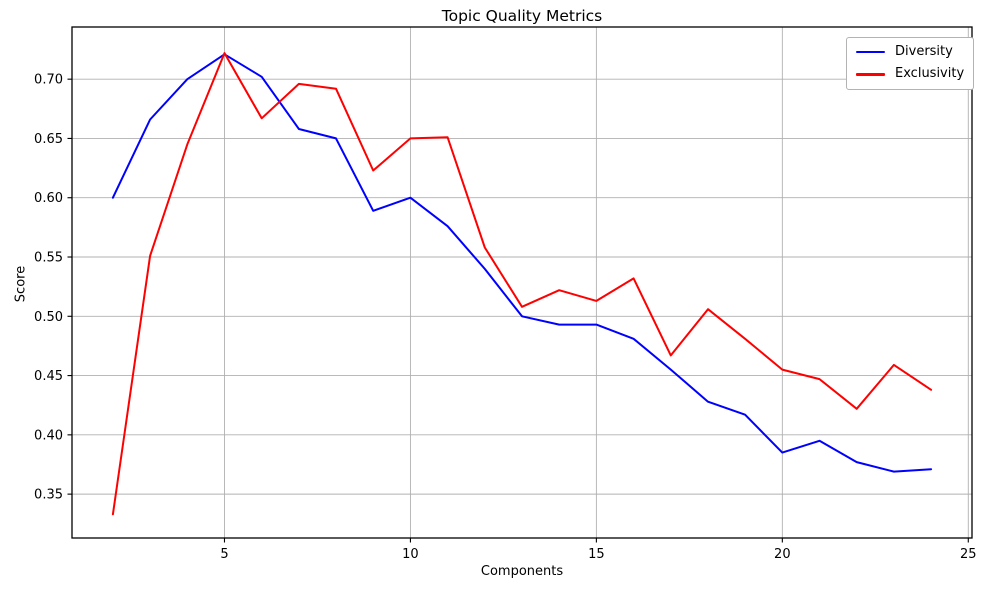 The image size is (989, 590). Describe the element at coordinates (410, 554) in the screenshot. I see `x-tick-label: 10` at that location.